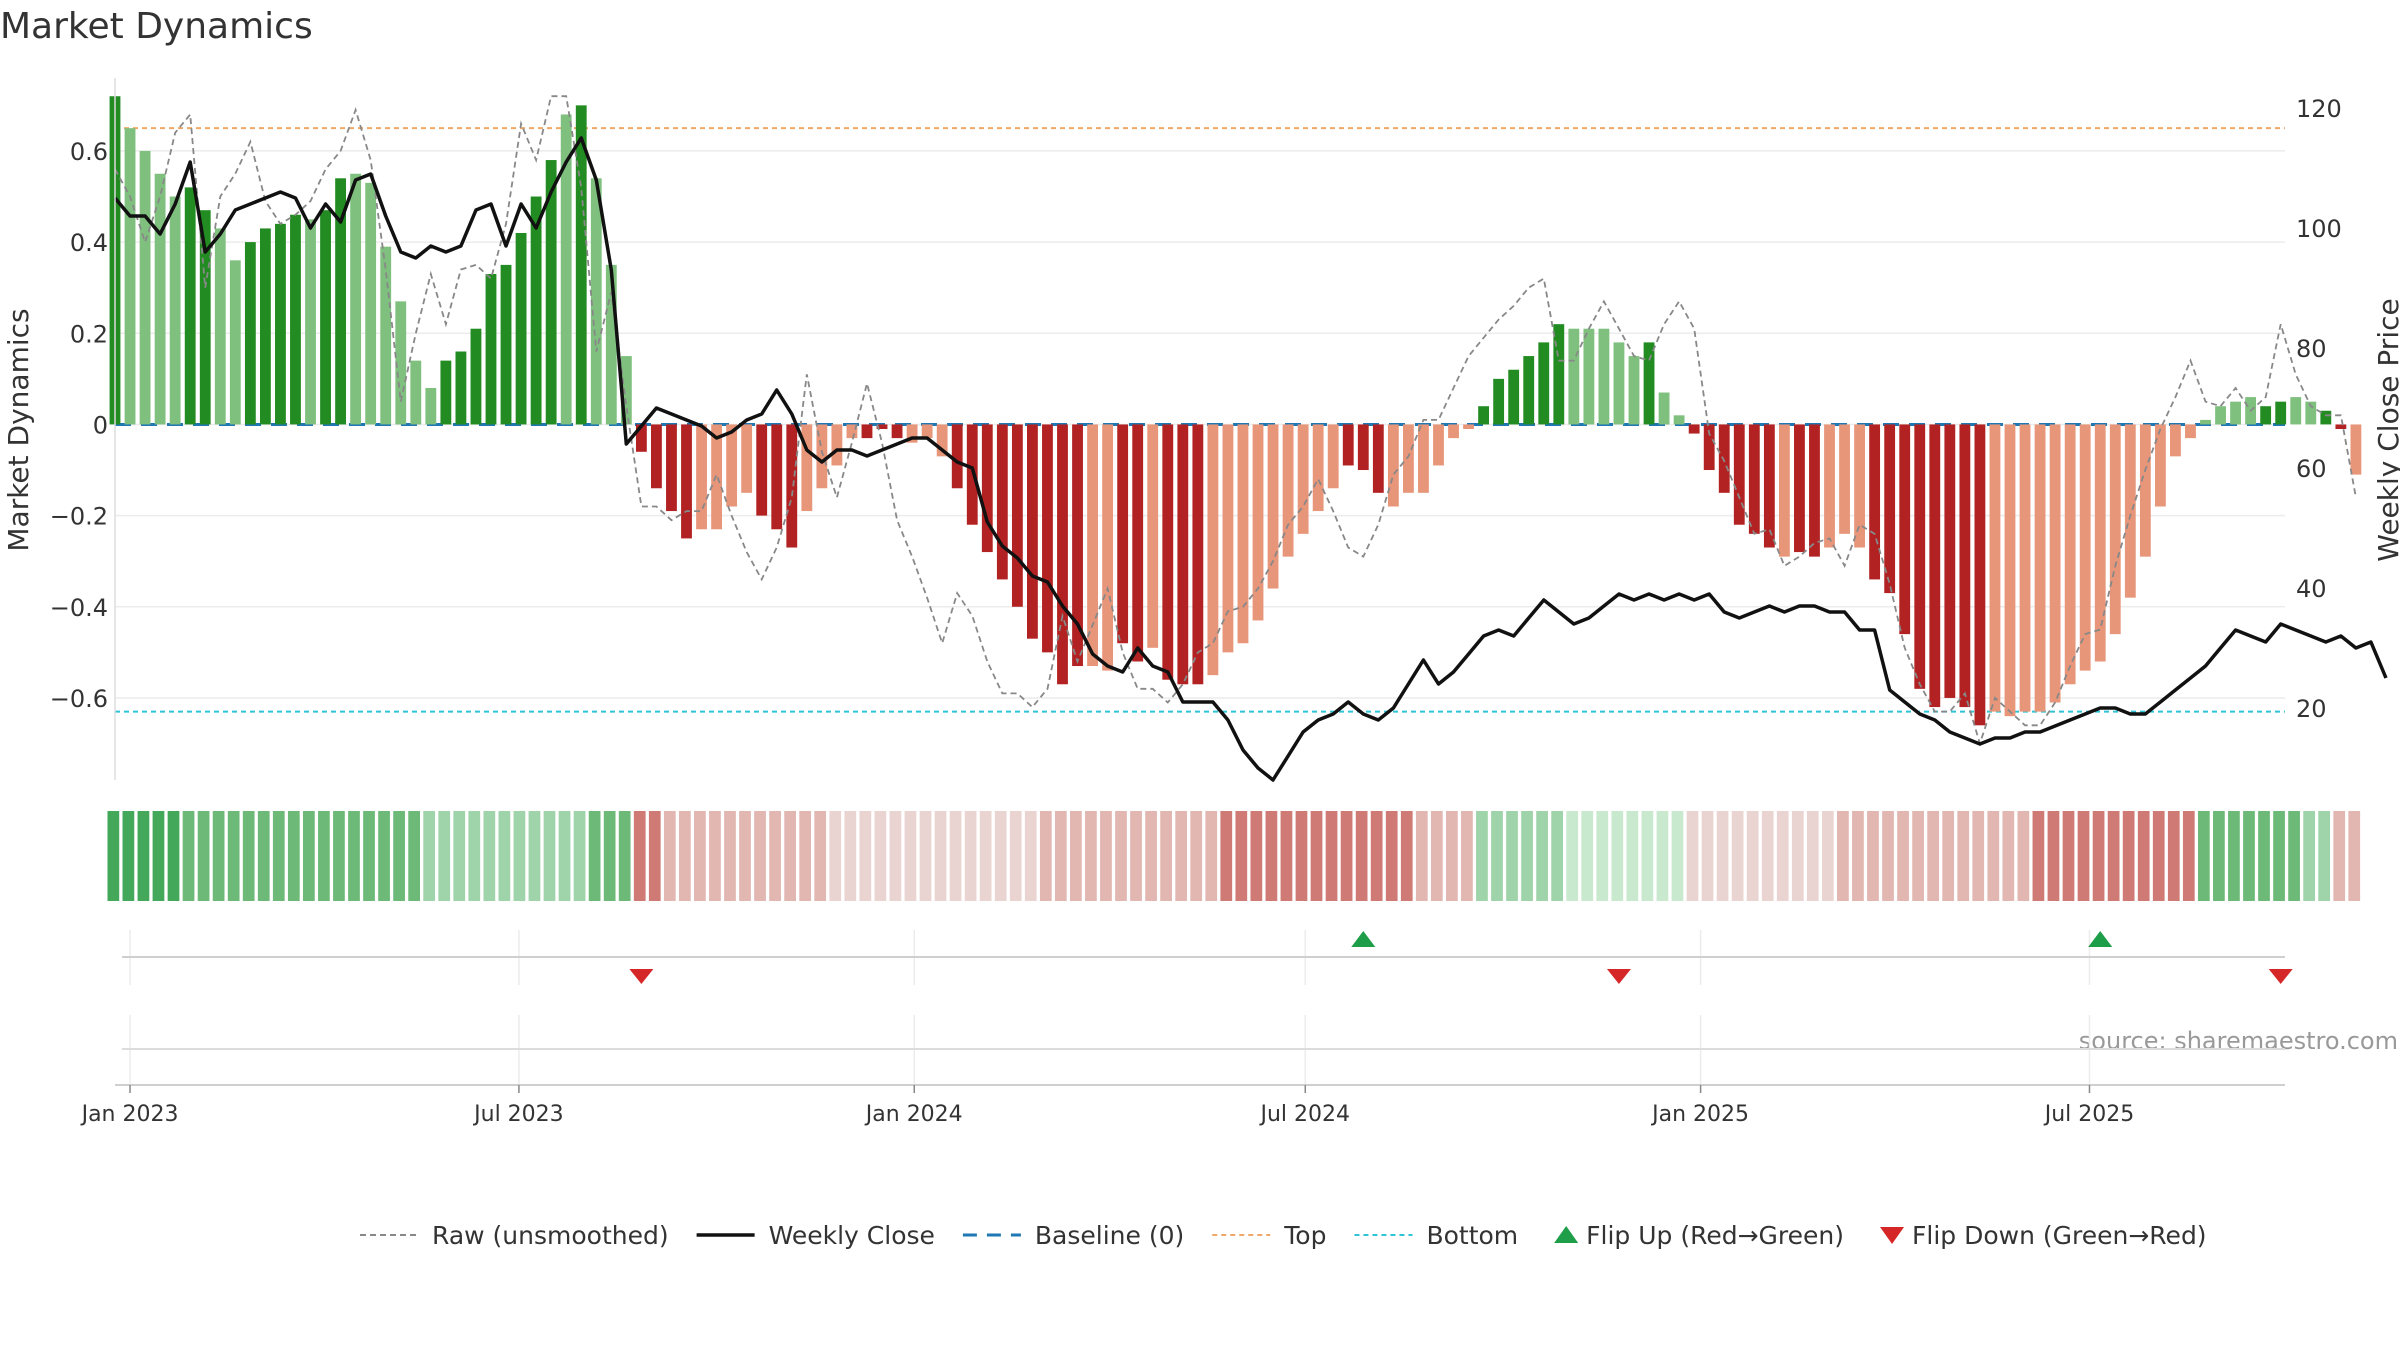 The height and width of the screenshot is (1350, 2400). What do you see at coordinates (2089, 1114) in the screenshot?
I see `x-tick-label: Jul 2025` at bounding box center [2089, 1114].